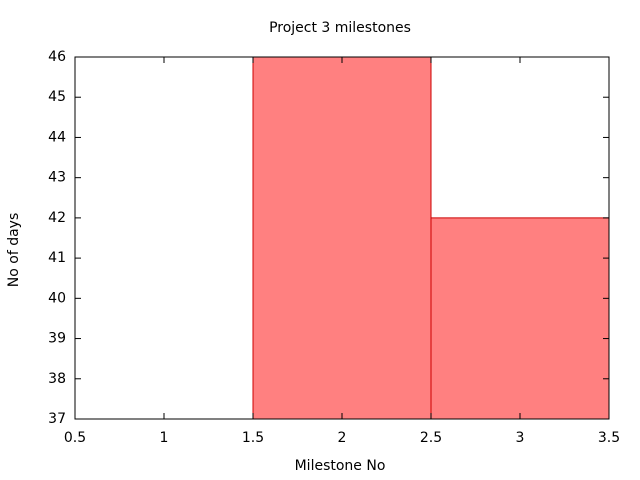 The height and width of the screenshot is (480, 640). What do you see at coordinates (340, 466) in the screenshot?
I see `x-axis-label: Milestone No` at bounding box center [340, 466].